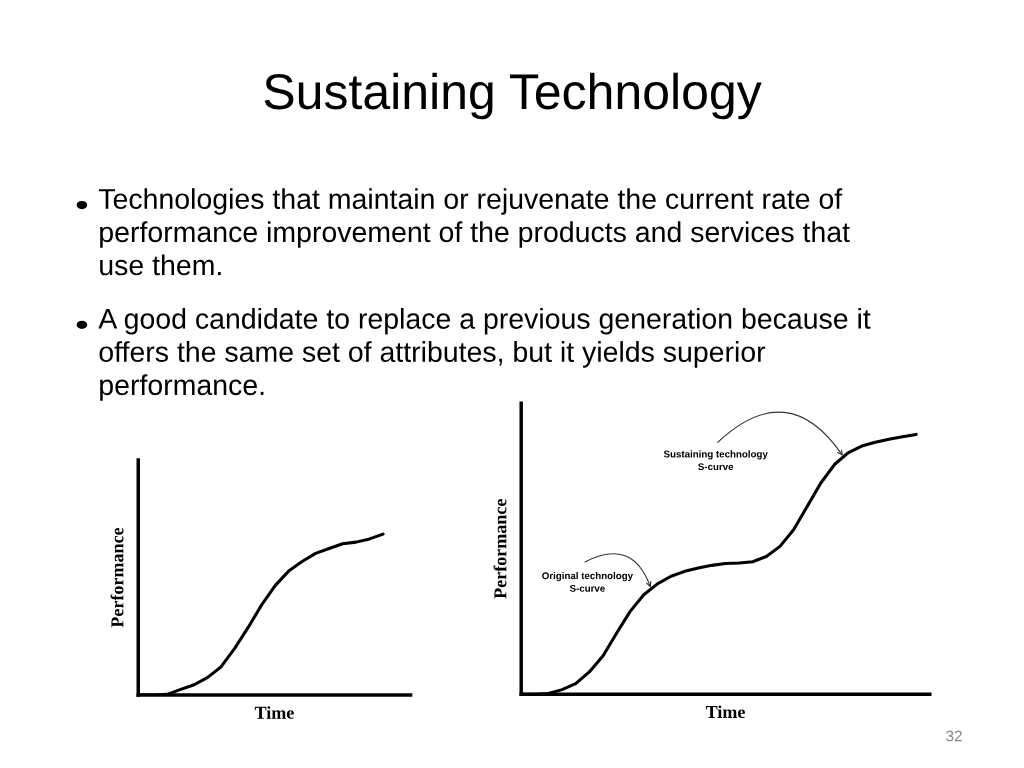 The width and height of the screenshot is (1024, 768). I want to click on annotation: Sustaining technology S-curve, so click(715, 460).